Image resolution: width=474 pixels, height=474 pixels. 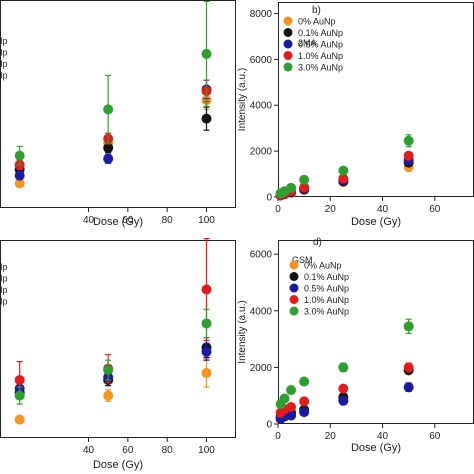 I want to click on panel-label: b), so click(x=316, y=10).